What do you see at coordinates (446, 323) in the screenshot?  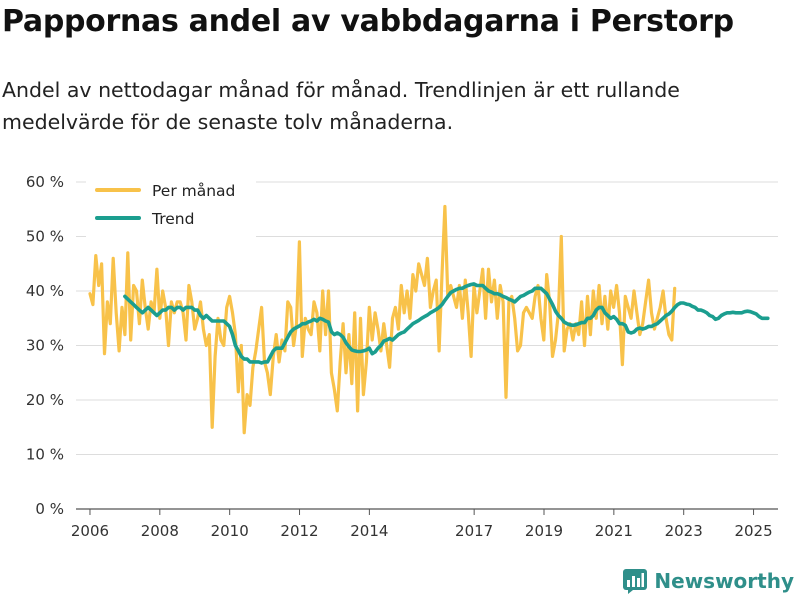 I see `series-line-trend` at bounding box center [446, 323].